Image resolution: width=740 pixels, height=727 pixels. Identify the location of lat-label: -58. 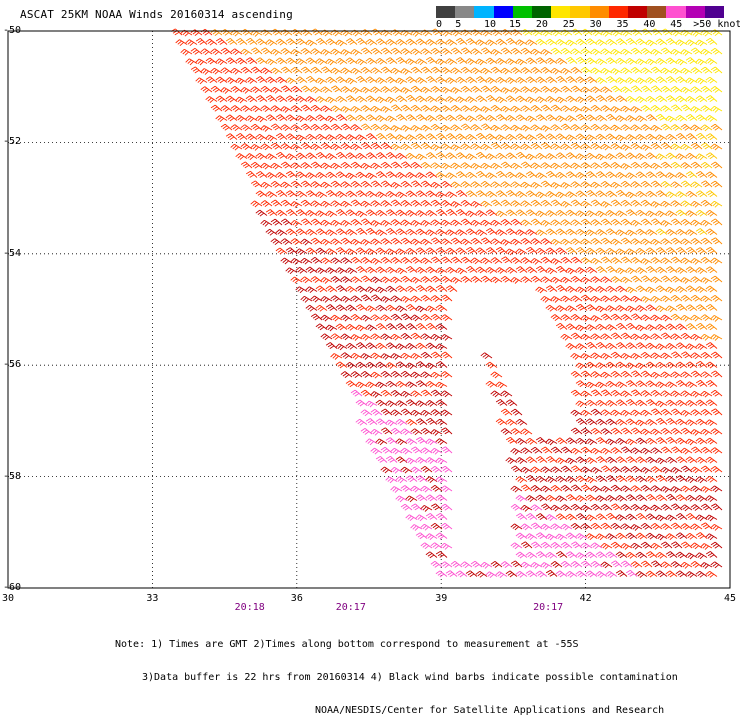
(12, 476).